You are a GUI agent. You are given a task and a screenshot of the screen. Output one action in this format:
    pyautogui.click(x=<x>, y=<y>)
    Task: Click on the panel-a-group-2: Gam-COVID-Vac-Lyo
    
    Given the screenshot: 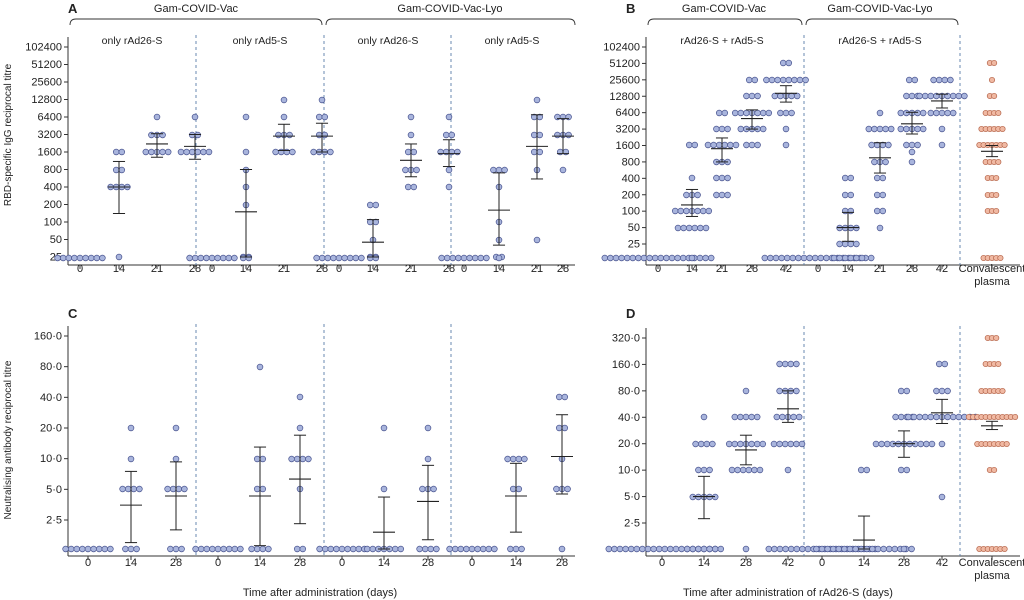 What is the action you would take?
    pyautogui.click(x=449, y=9)
    